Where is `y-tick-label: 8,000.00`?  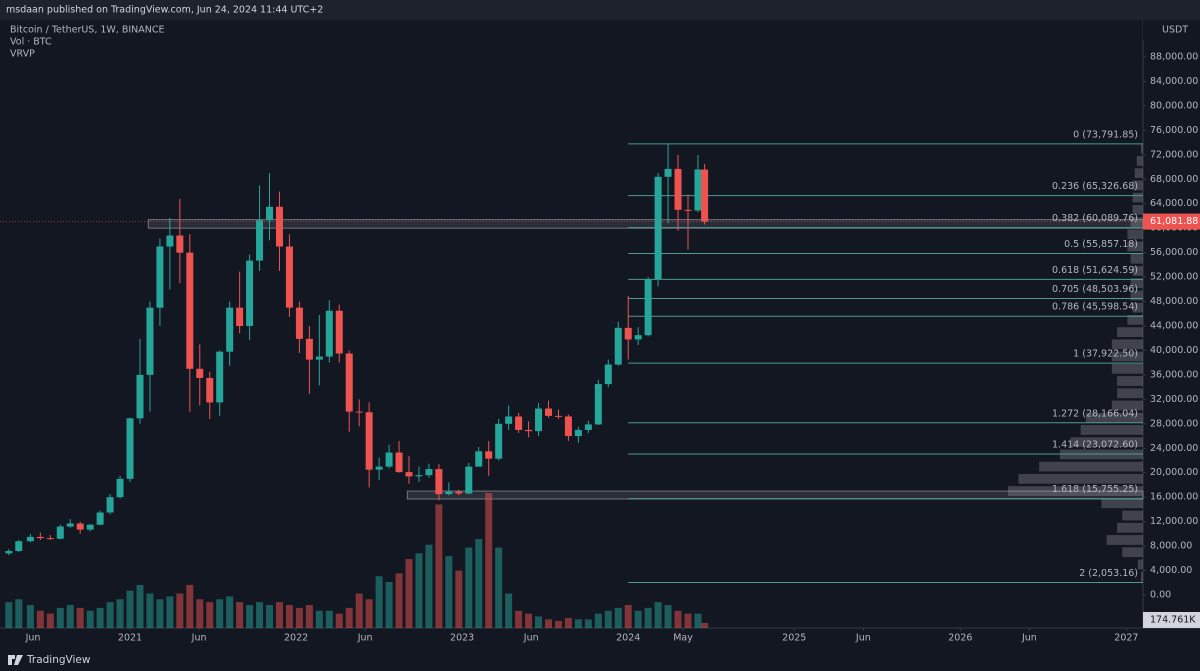
y-tick-label: 8,000.00 is located at coordinates (1171, 546).